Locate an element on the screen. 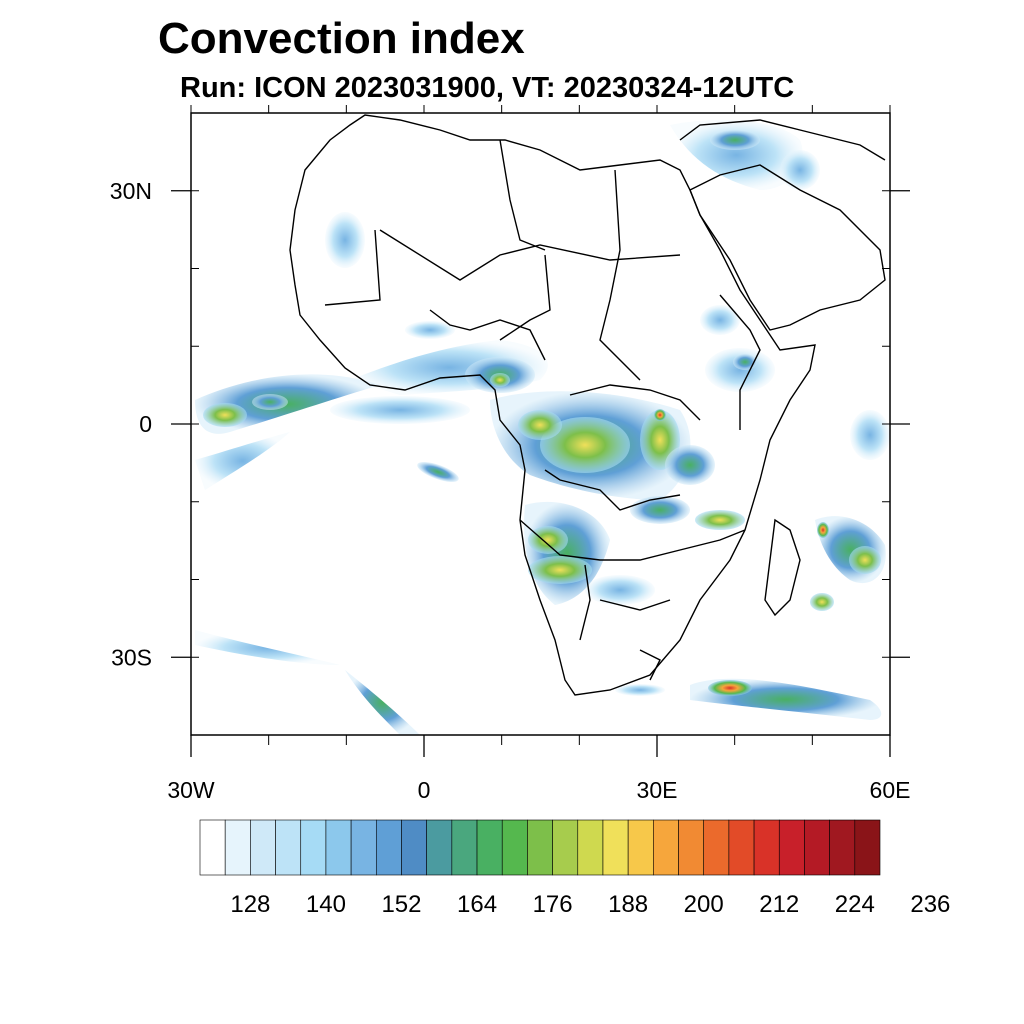 Image resolution: width=1024 pixels, height=1024 pixels. colorbar-label: 128 is located at coordinates (250, 904).